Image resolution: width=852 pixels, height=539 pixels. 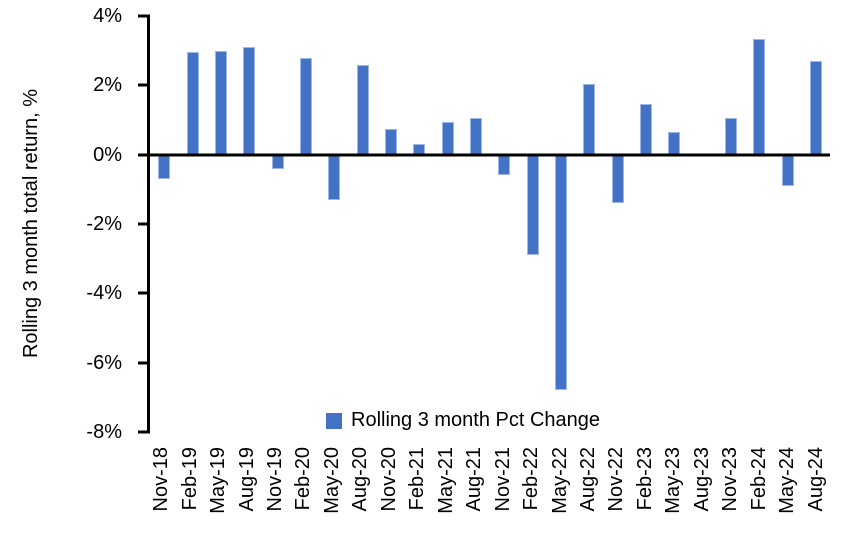 What do you see at coordinates (559, 480) in the screenshot?
I see `x-tick-label: May-22` at bounding box center [559, 480].